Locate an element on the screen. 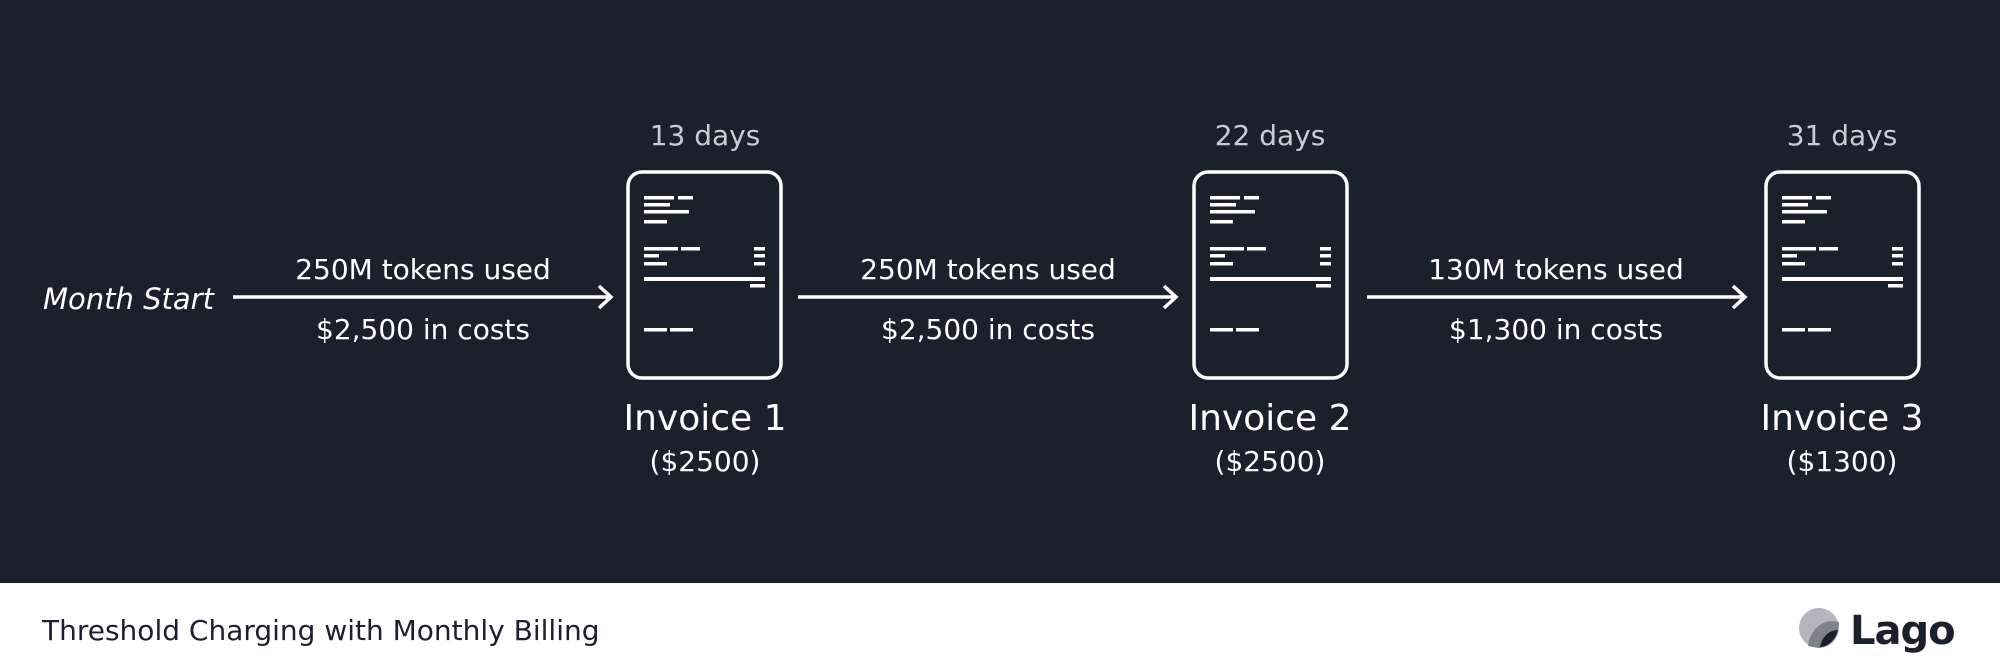 The image size is (2000, 670). invoice-title: Invoice 3 is located at coordinates (1842, 418).